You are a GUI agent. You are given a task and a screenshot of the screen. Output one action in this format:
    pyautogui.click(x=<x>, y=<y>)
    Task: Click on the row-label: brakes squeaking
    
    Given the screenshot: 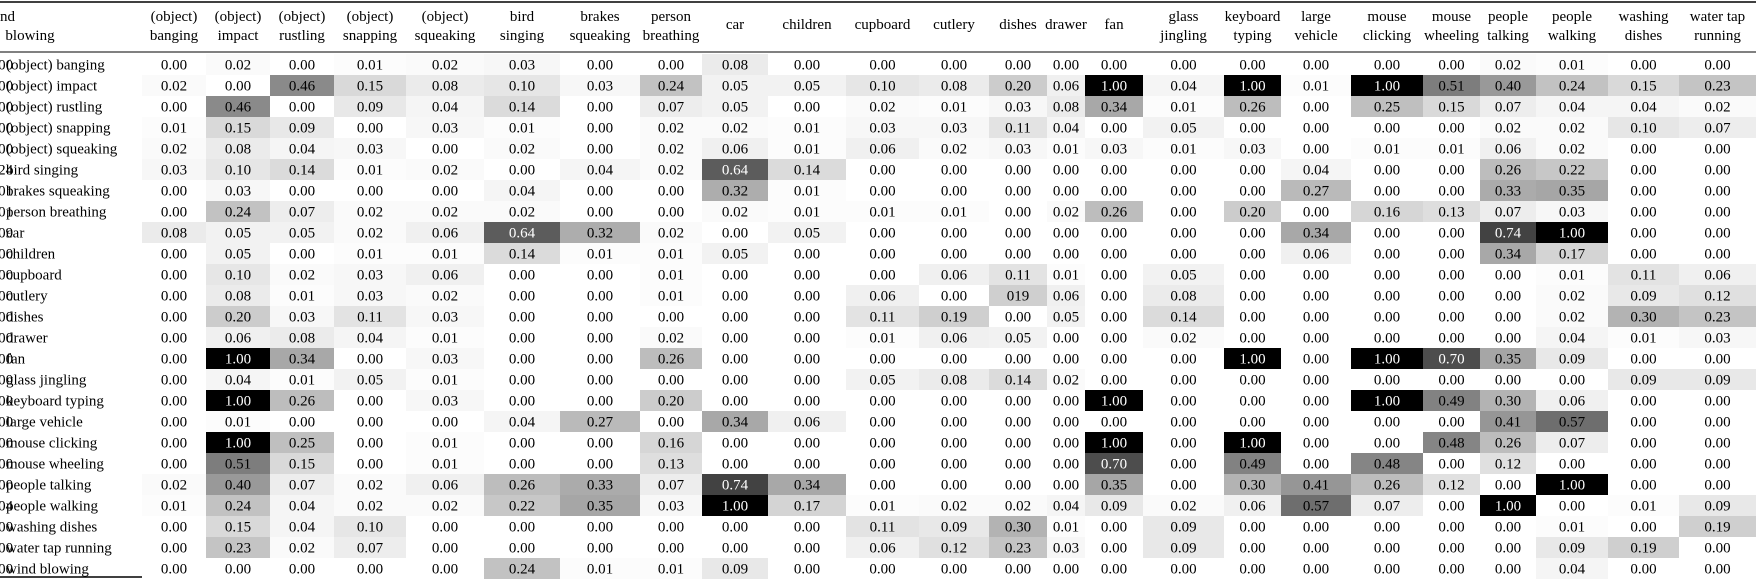 What is the action you would take?
    pyautogui.click(x=58, y=192)
    